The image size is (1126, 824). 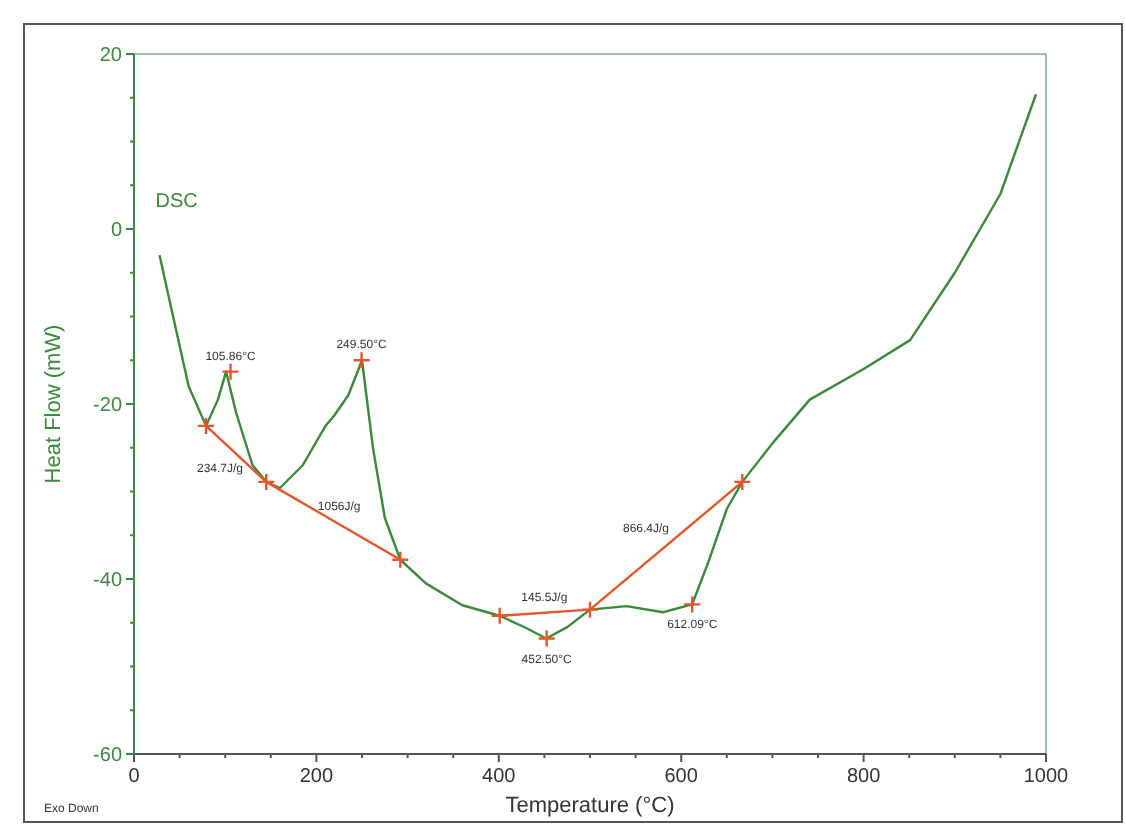 I want to click on text: DSC, so click(x=176, y=202).